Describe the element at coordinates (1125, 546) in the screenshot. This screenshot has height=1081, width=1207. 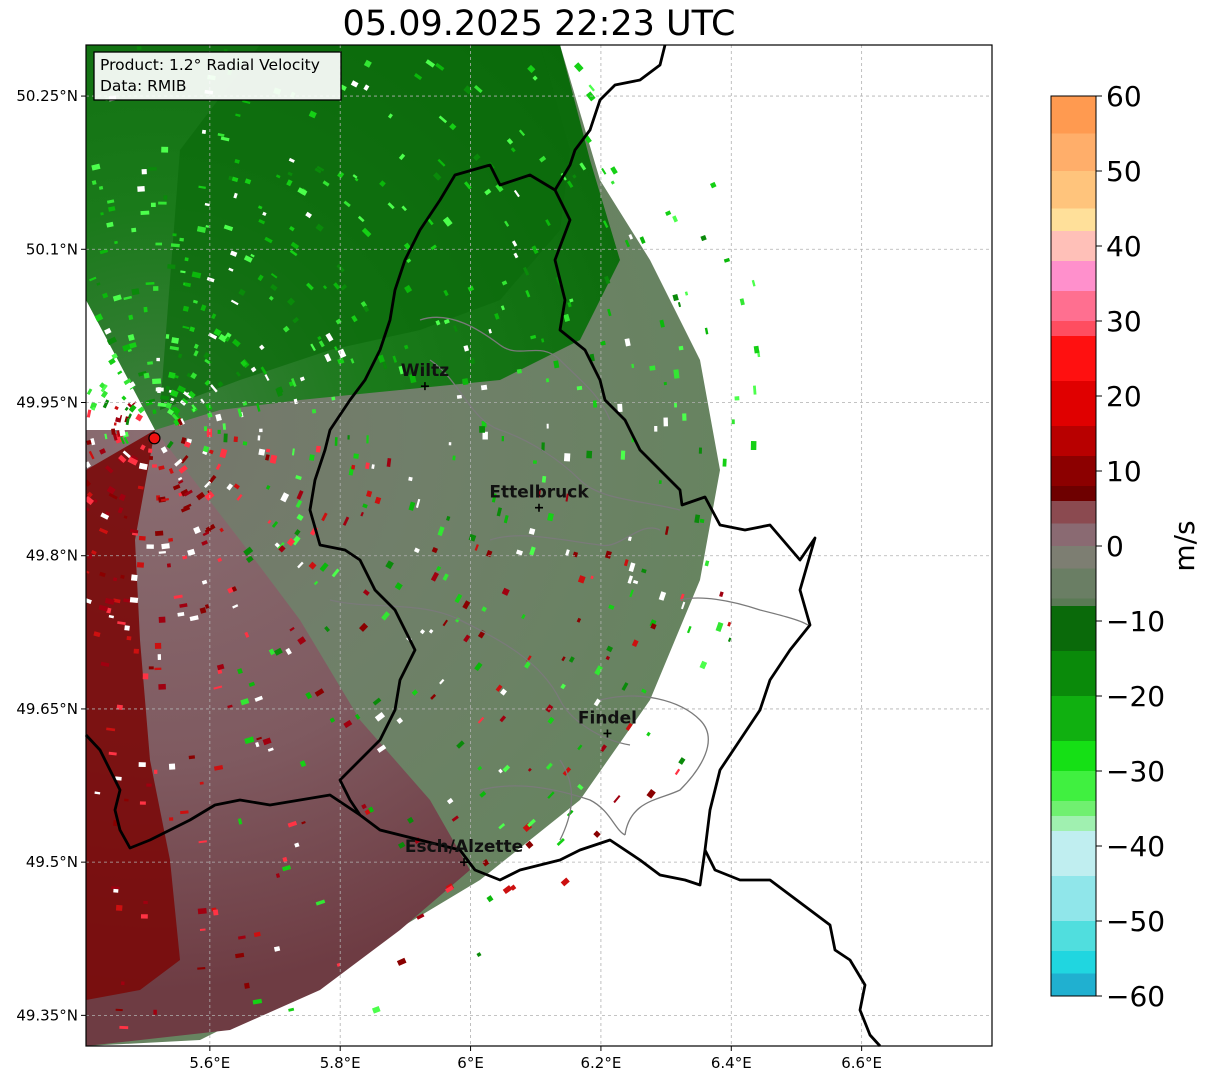
I see `colorbar: 60 50 40 30 20 10 0 −10 −20 −30 −40 −50 −60 m/s` at that location.